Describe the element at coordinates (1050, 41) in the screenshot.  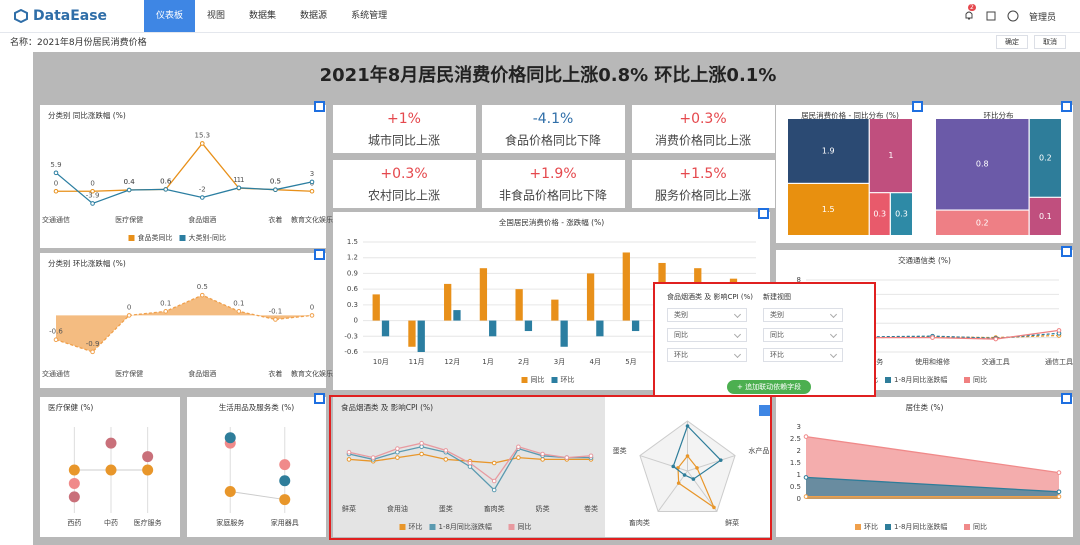
I see `cancel-button: 取消` at that location.